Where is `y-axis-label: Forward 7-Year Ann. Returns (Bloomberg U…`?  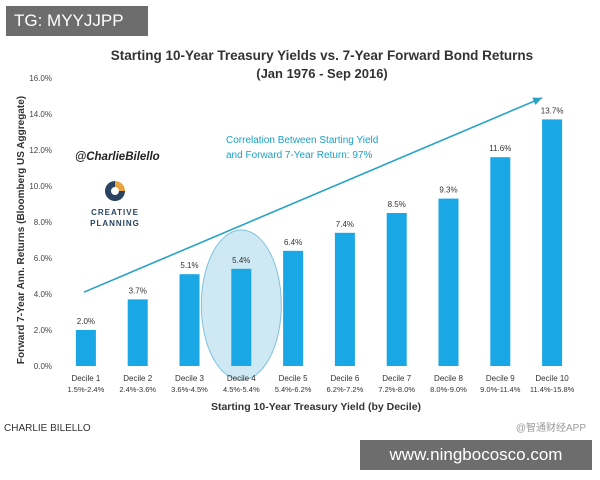 y-axis-label: Forward 7-Year Ann. Returns (Bloomberg U… is located at coordinates (21, 230).